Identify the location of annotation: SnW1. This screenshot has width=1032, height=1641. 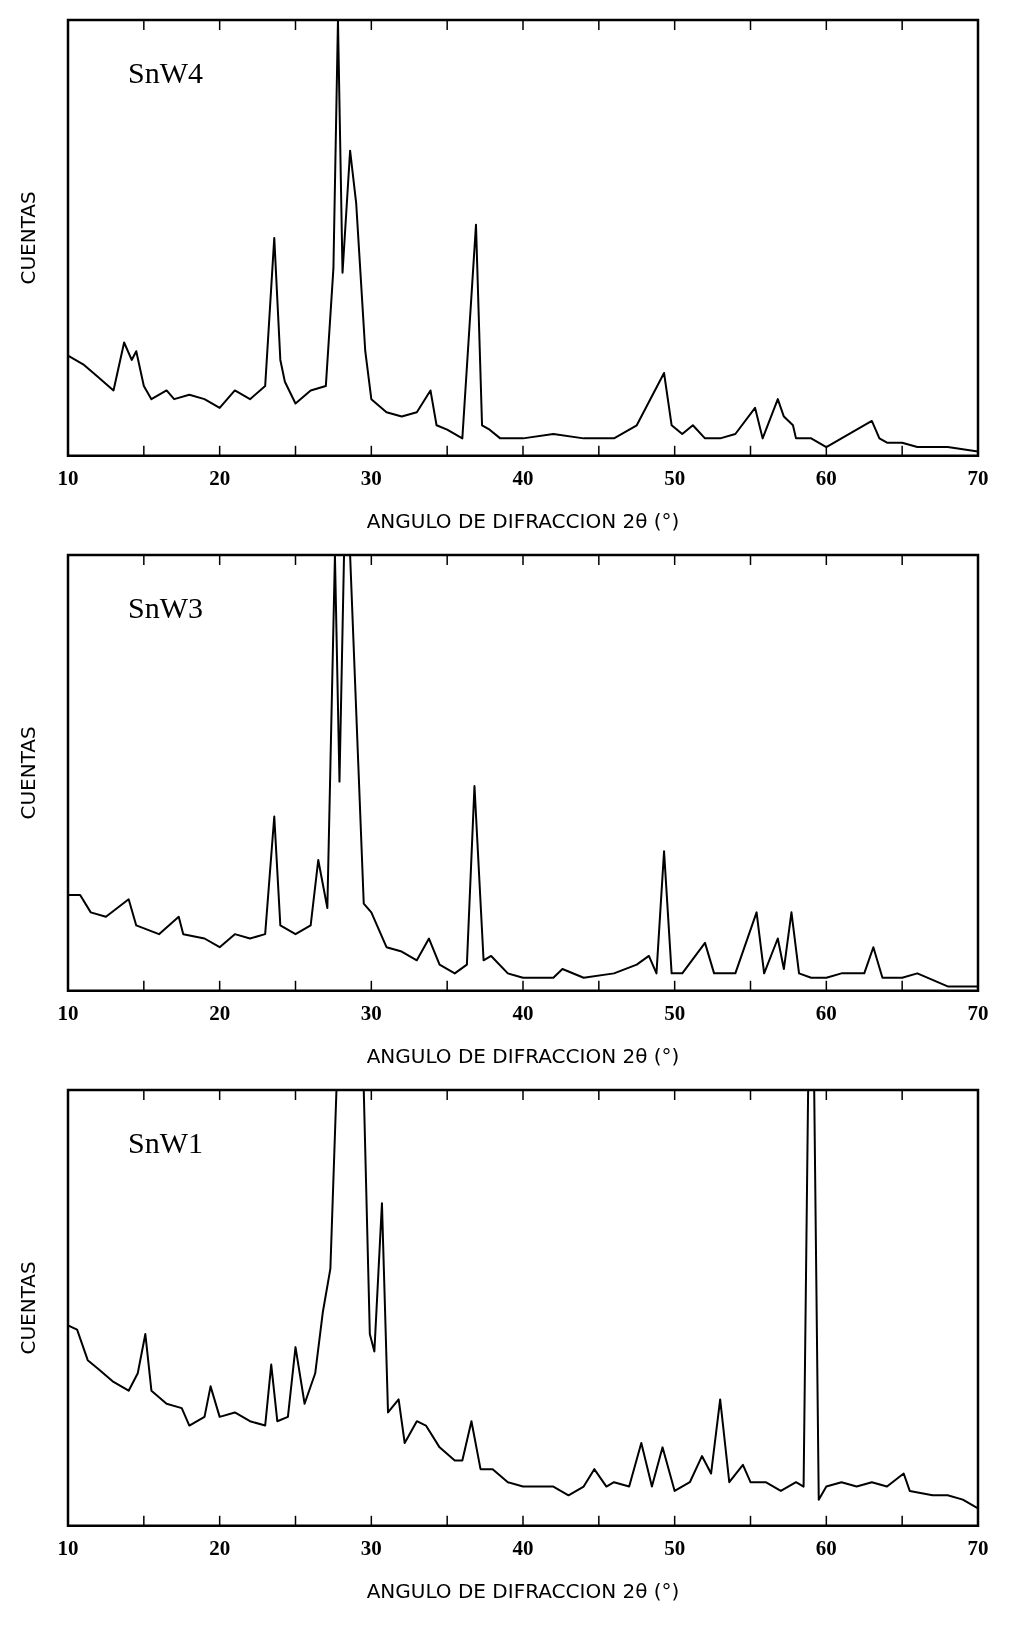
(165, 1142).